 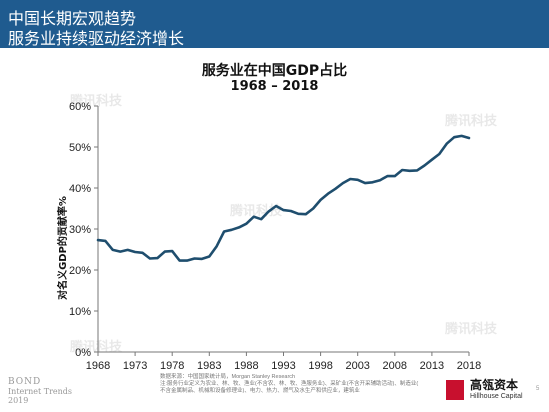 I want to click on x-tick-label: 1978, so click(x=172, y=366).